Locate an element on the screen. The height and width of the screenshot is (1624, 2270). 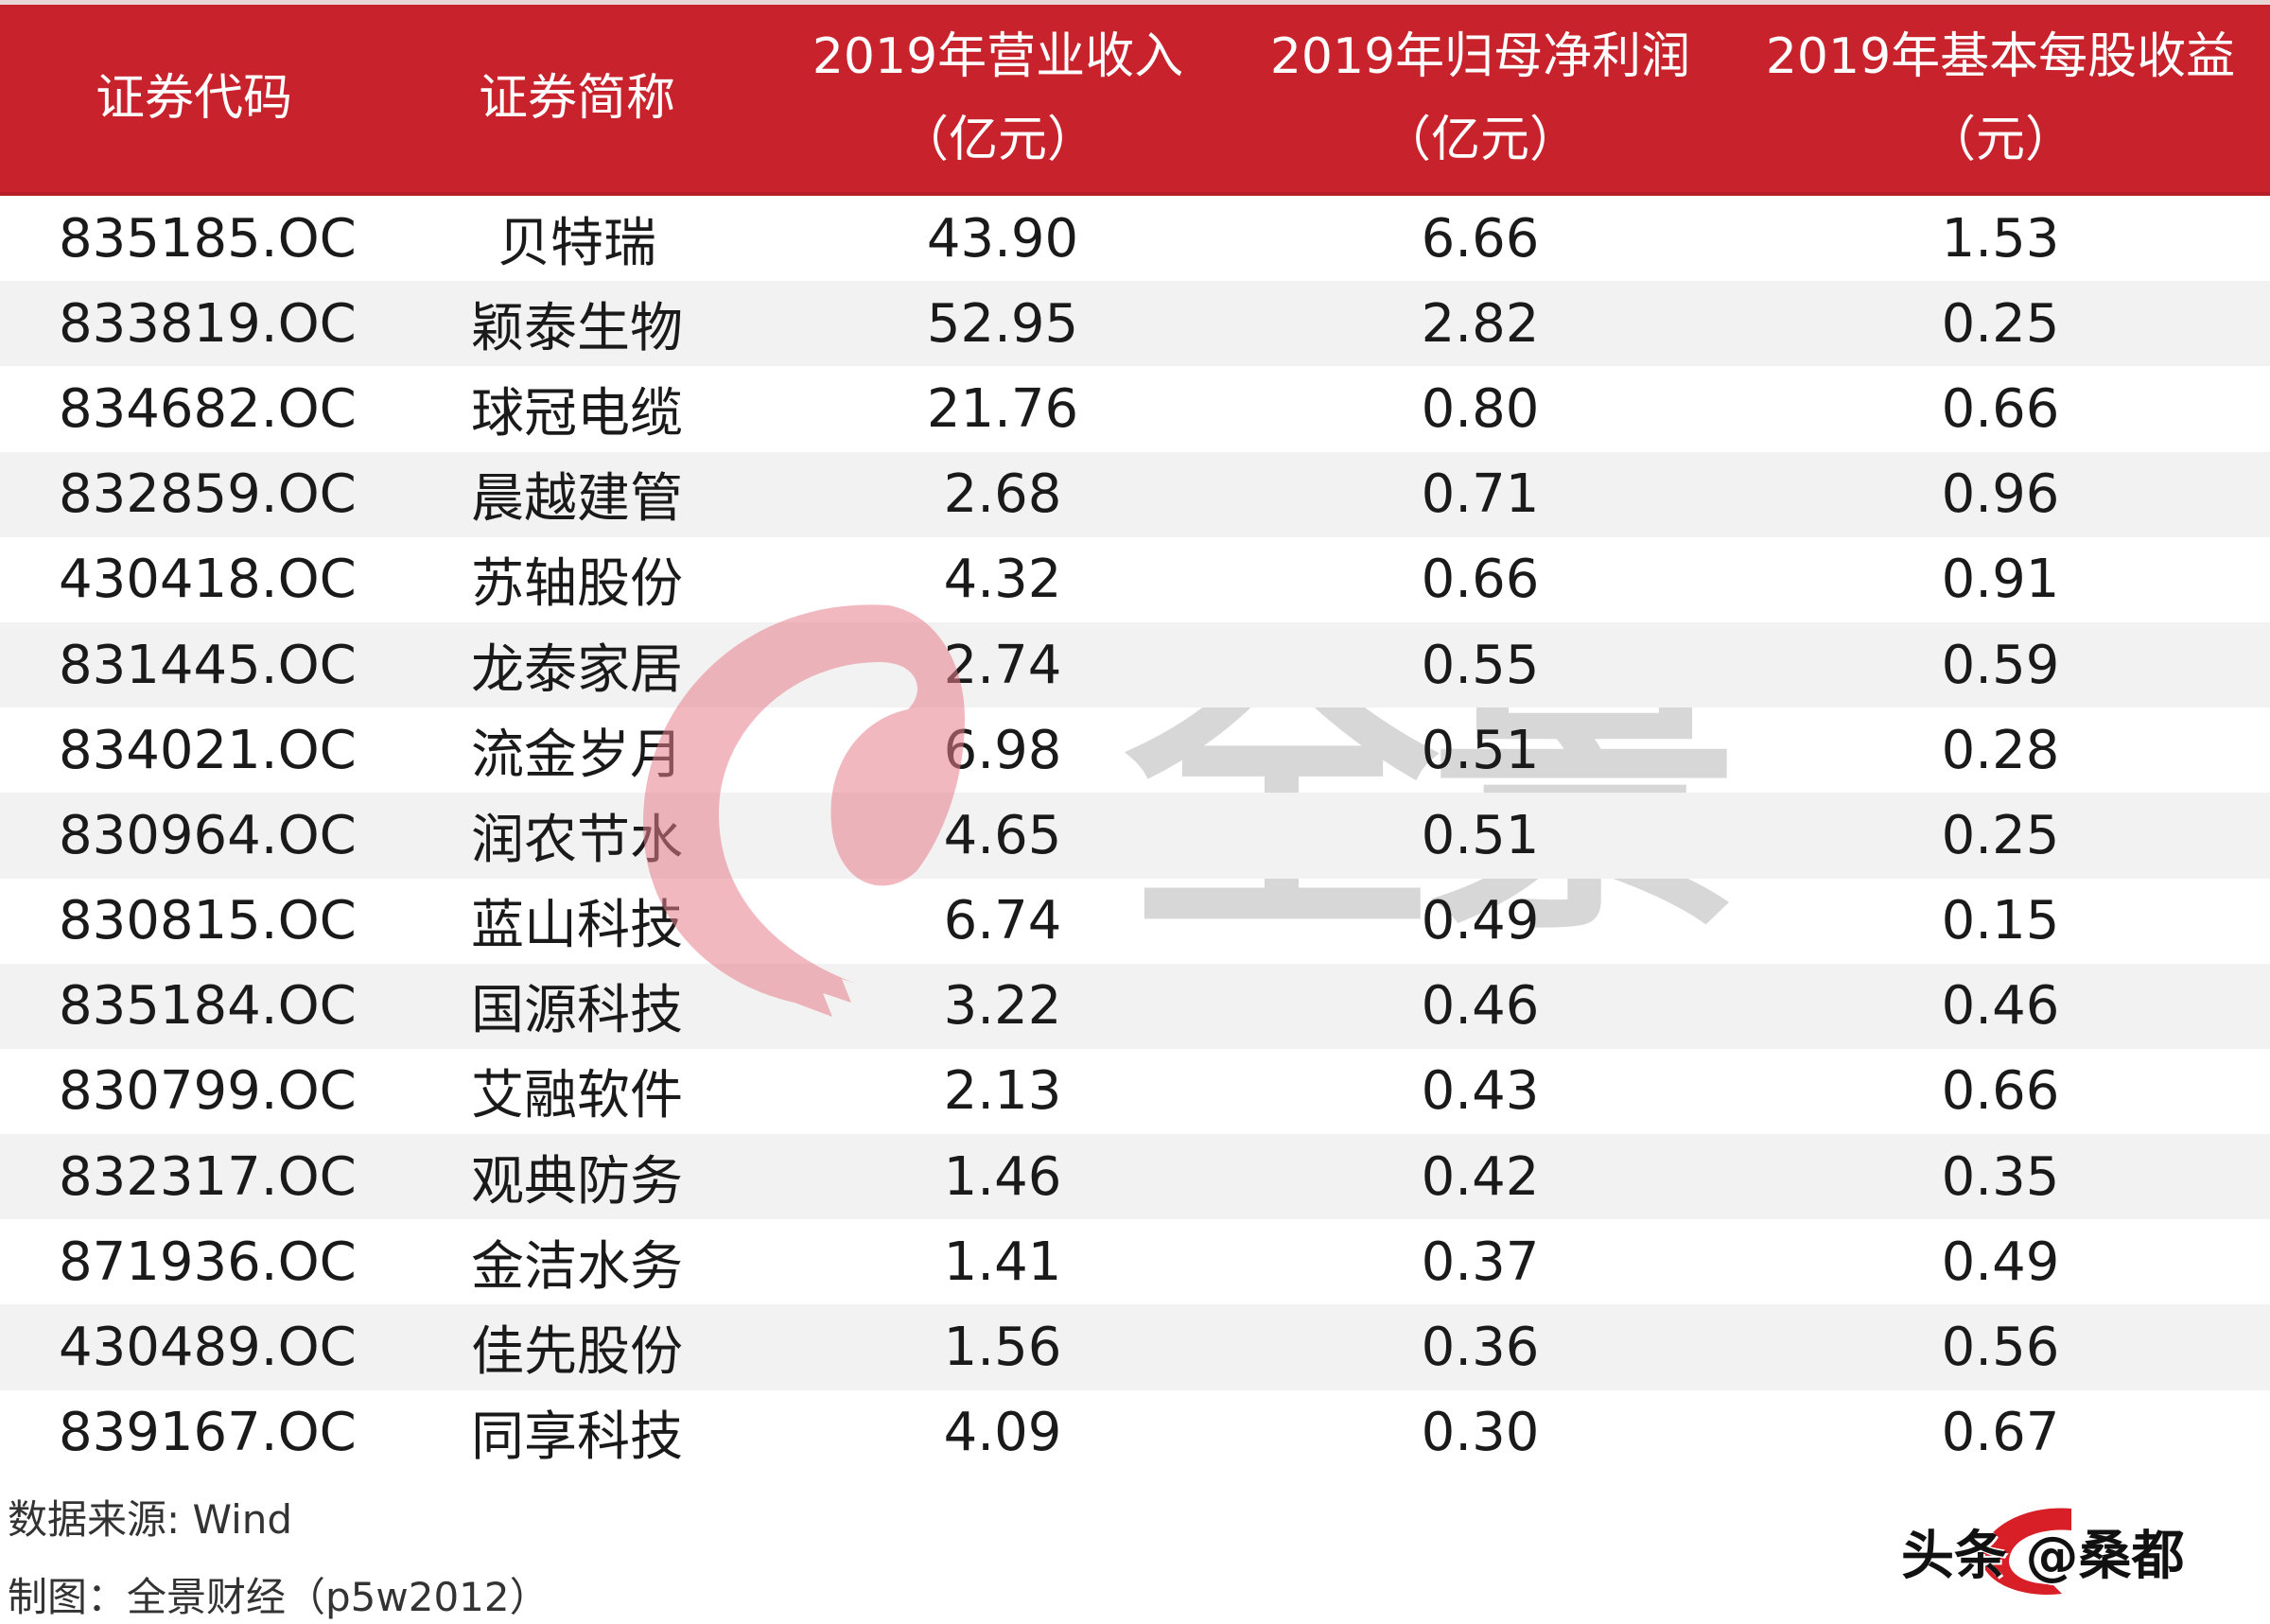
cell-revenue: 21.76 is located at coordinates (1002, 409).